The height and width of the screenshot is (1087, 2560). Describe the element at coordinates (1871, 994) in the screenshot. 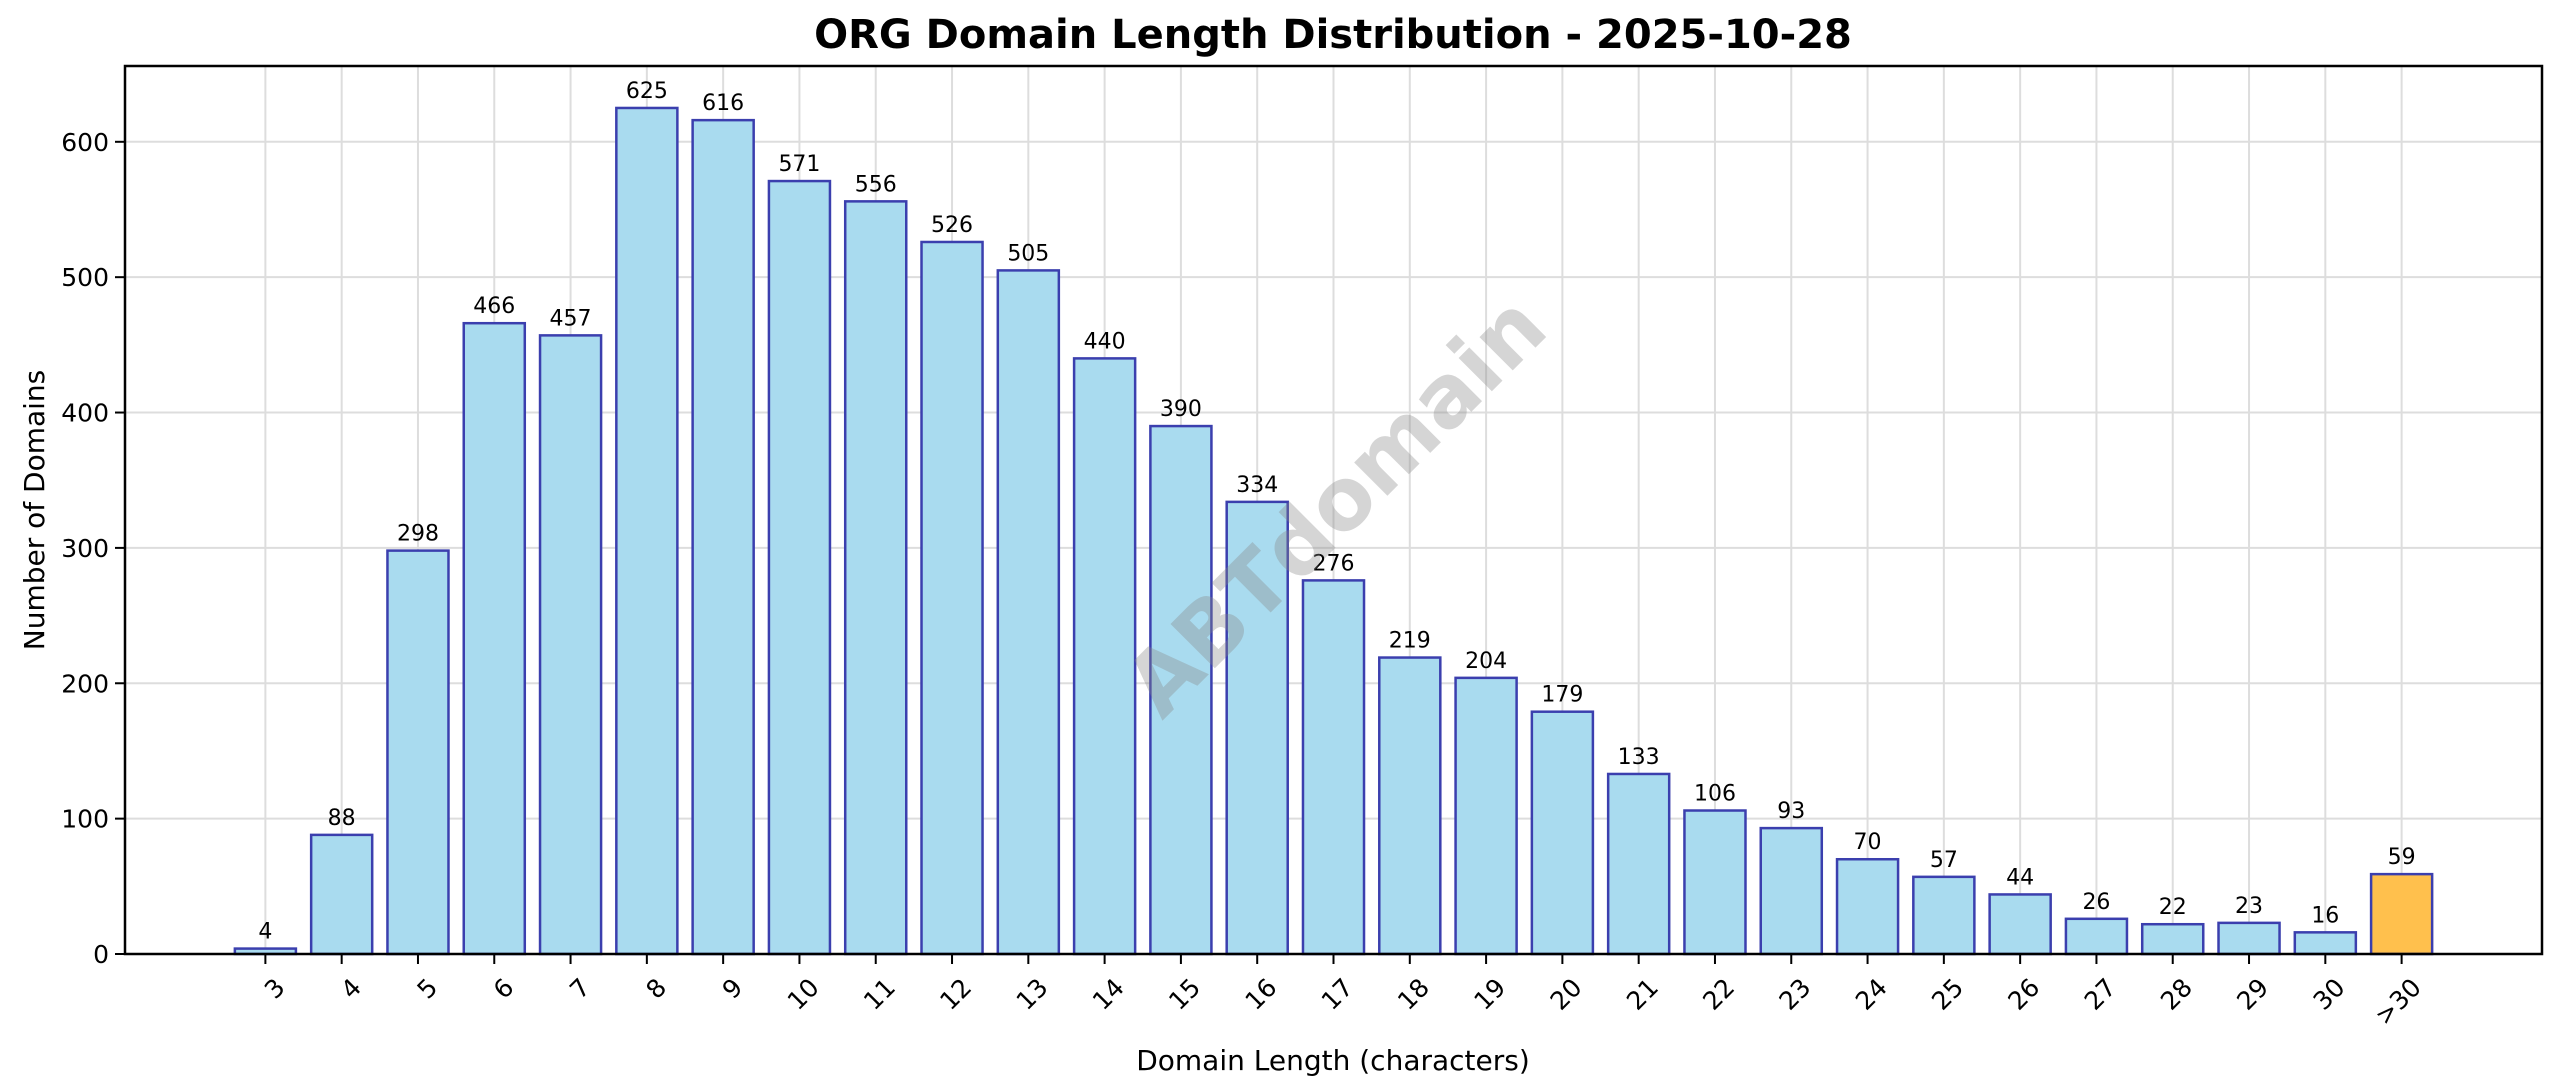

I see `x-tick-label: 24` at that location.